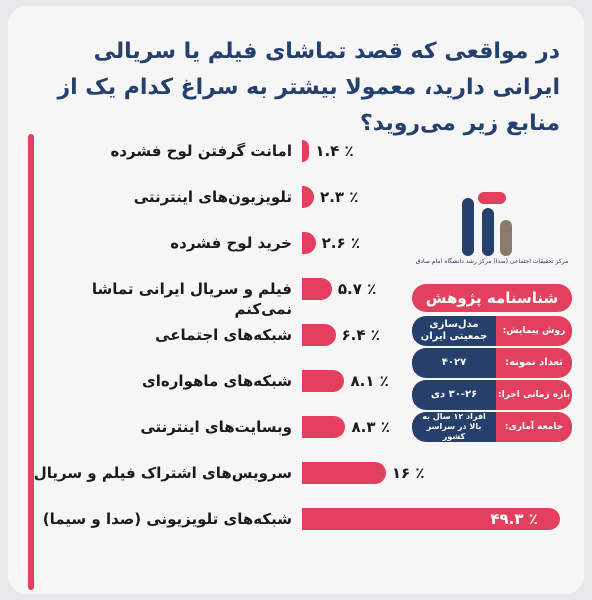  What do you see at coordinates (201, 151) in the screenshot?
I see `category-label: امانت گرفتن لوح فشرده` at bounding box center [201, 151].